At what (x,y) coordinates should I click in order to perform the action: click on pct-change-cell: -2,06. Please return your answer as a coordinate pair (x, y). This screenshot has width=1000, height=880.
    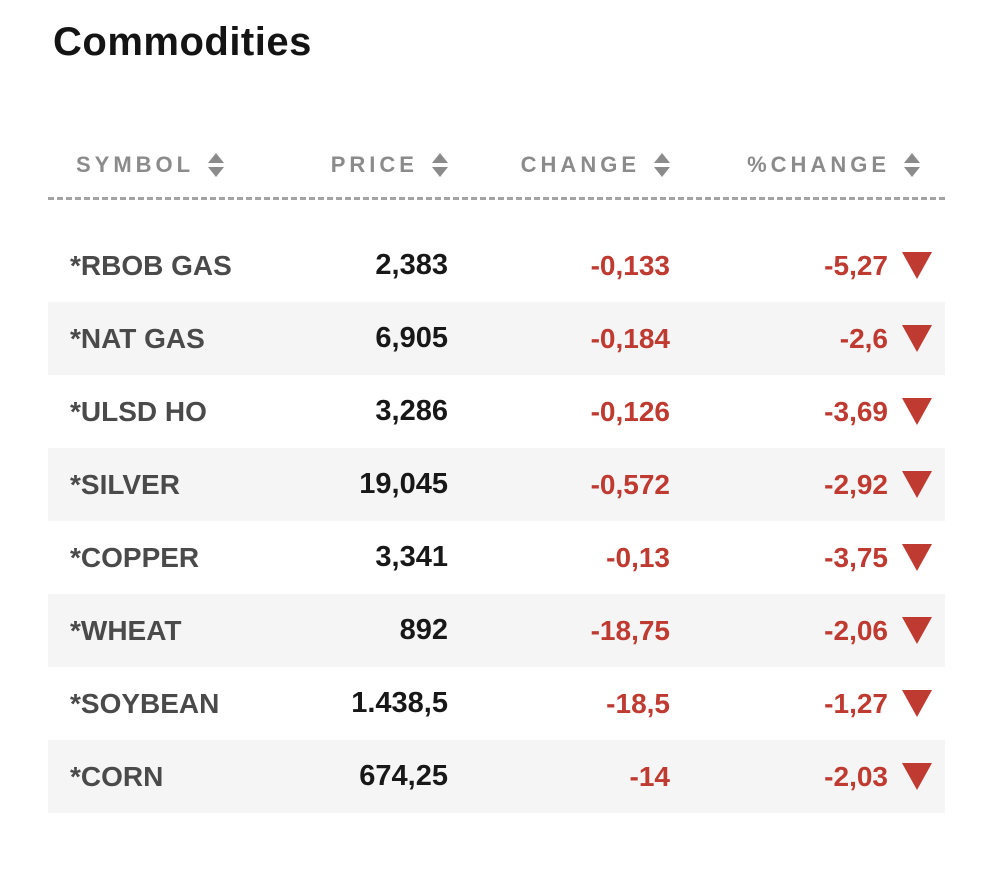
    Looking at the image, I should click on (856, 630).